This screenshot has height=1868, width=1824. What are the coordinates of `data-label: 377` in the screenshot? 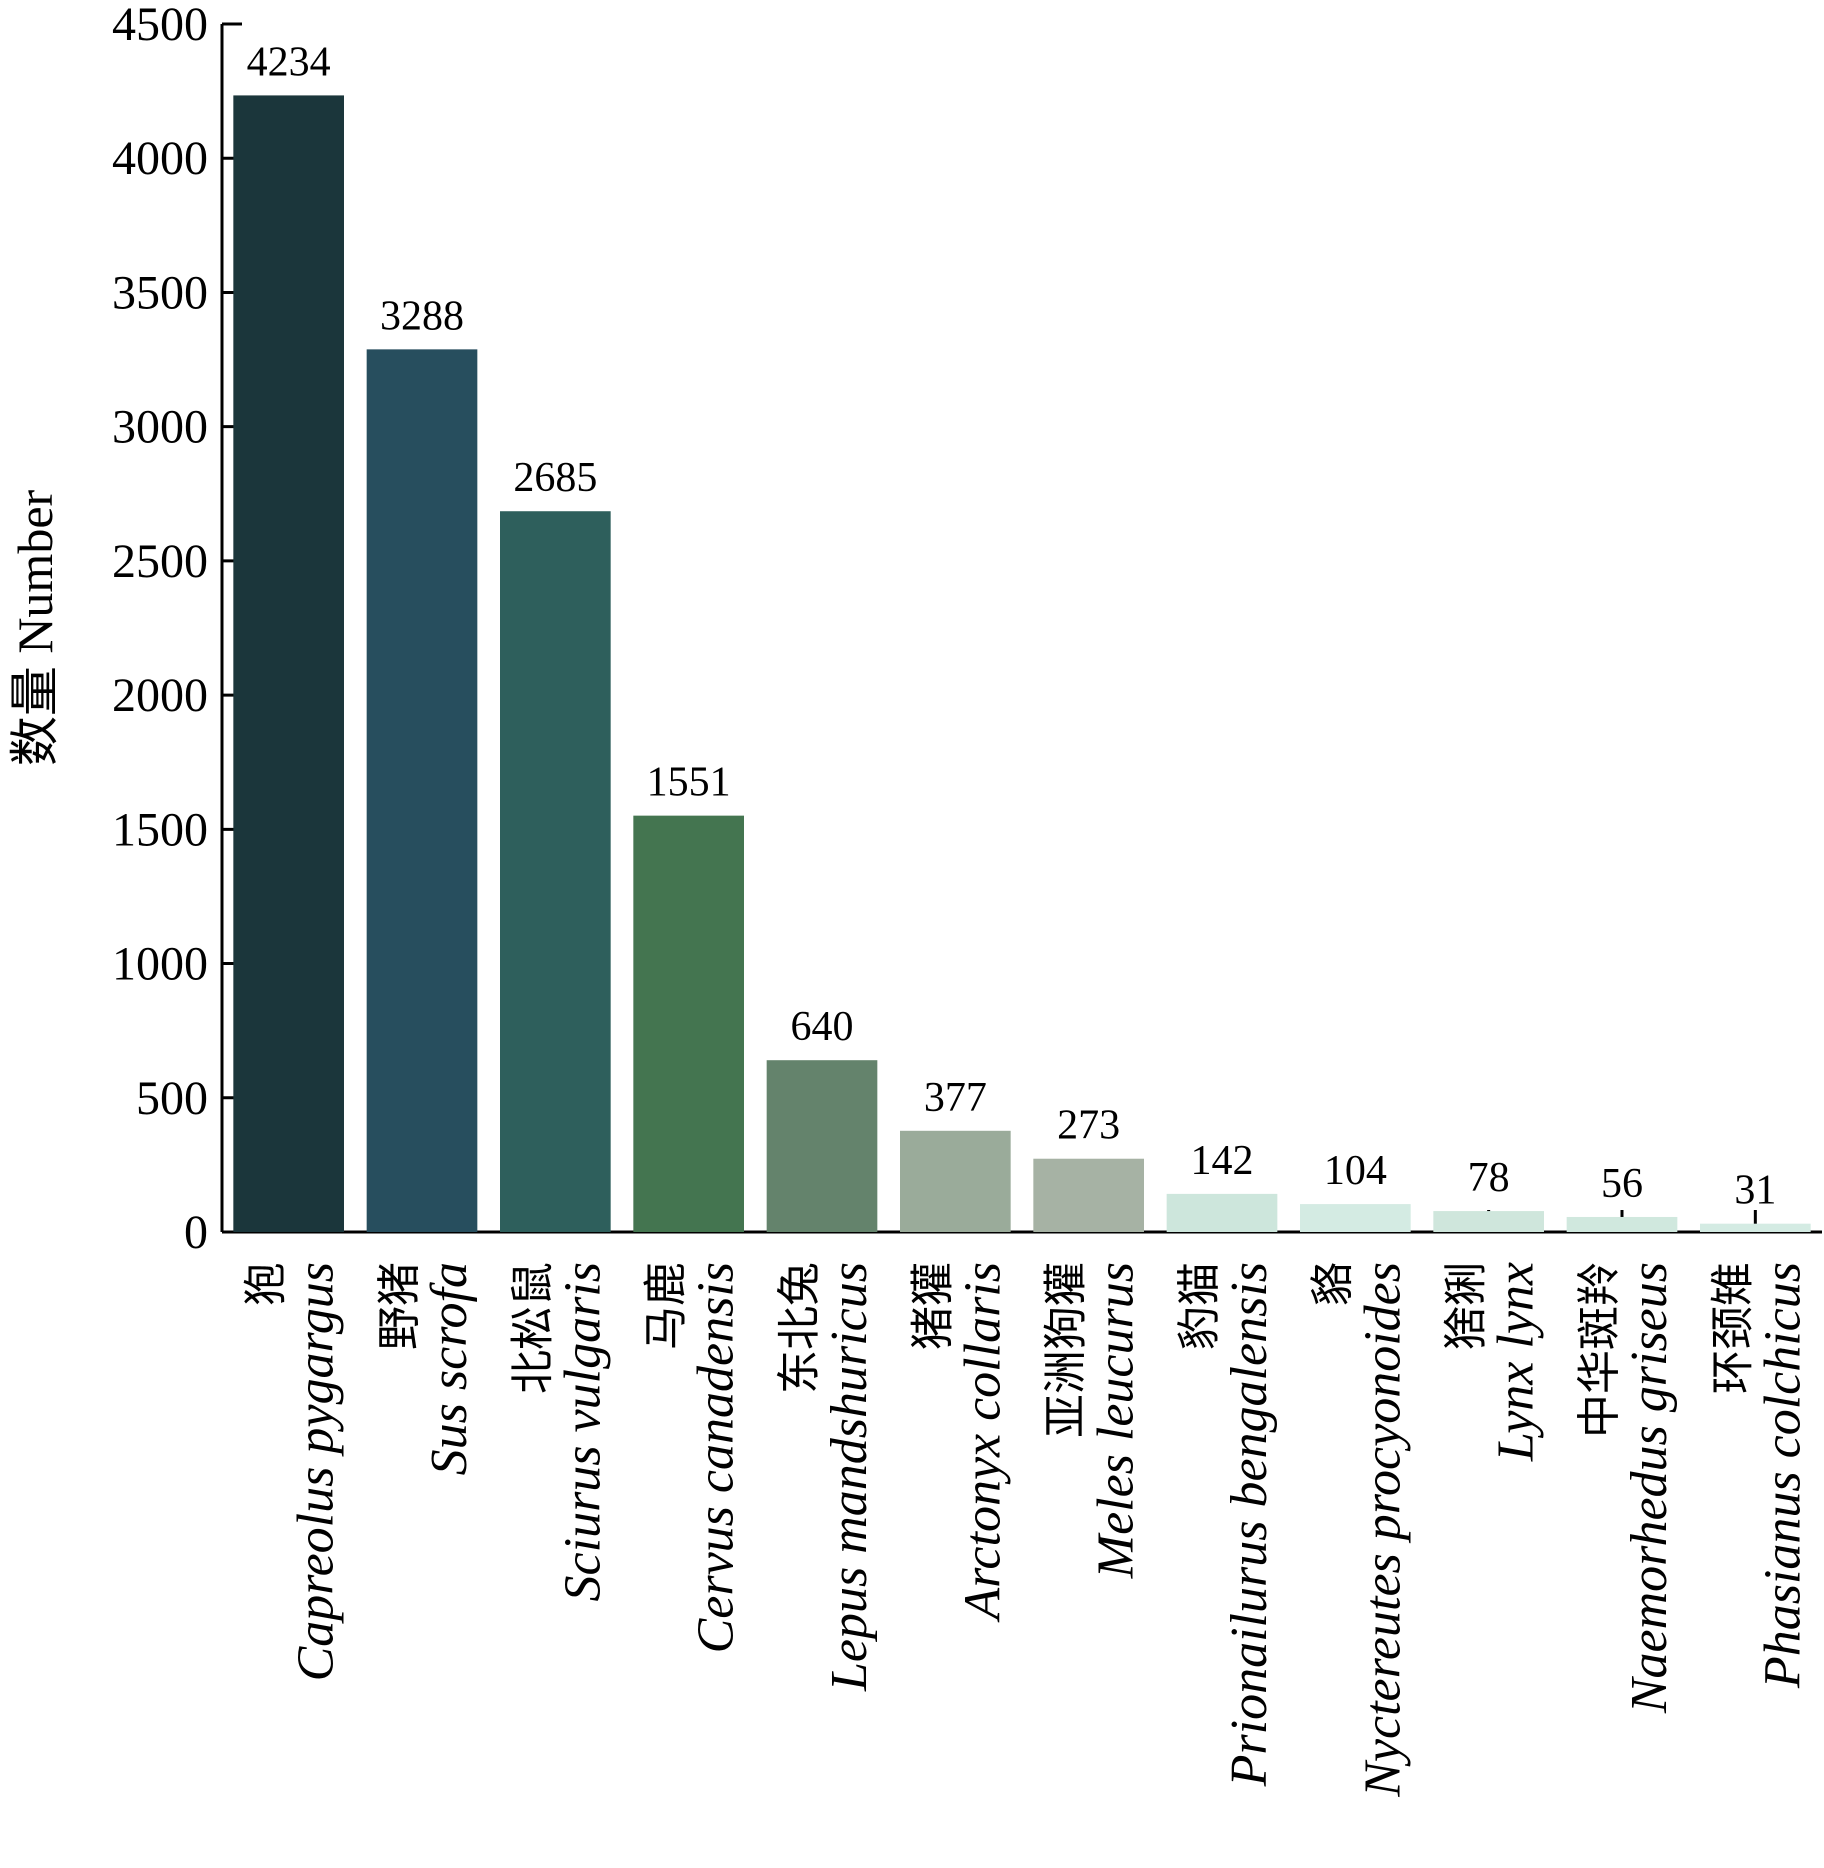 It's located at (955, 1098).